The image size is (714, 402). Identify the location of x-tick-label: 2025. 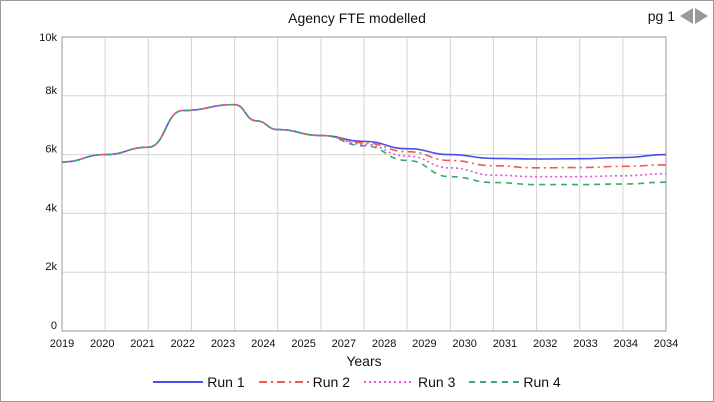
(303, 344).